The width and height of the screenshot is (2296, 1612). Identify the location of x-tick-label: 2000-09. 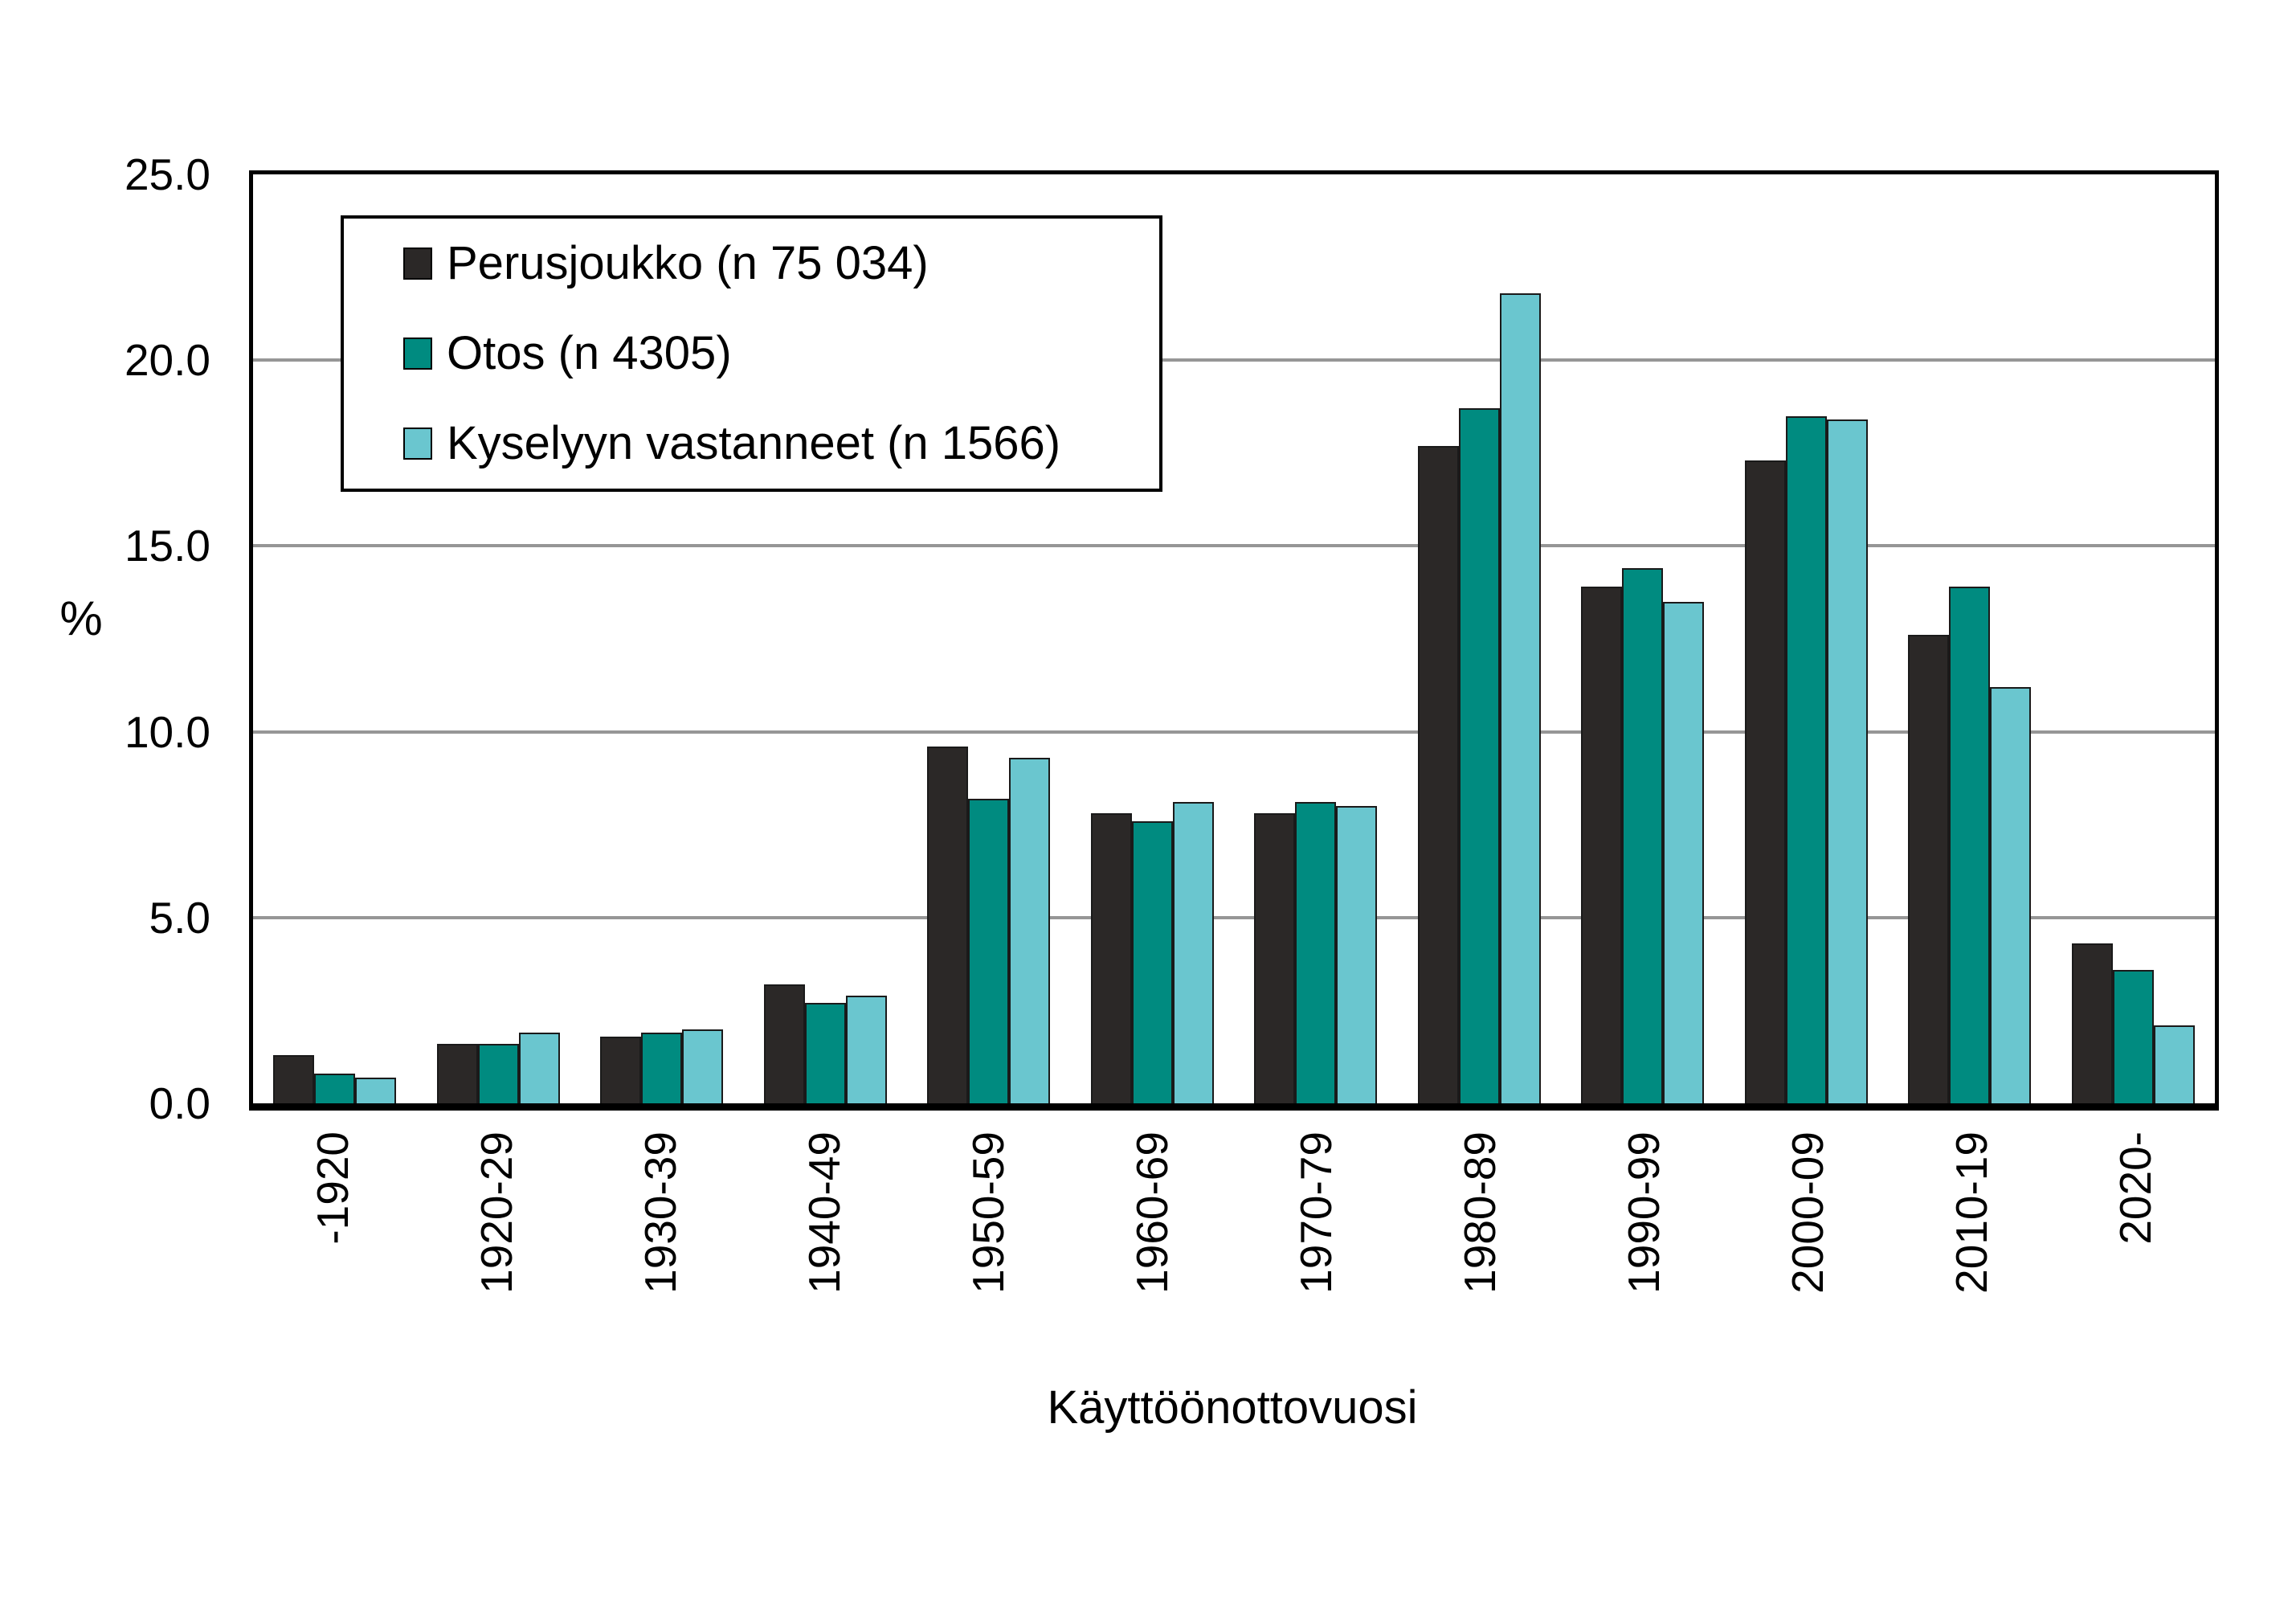
(1807, 1212).